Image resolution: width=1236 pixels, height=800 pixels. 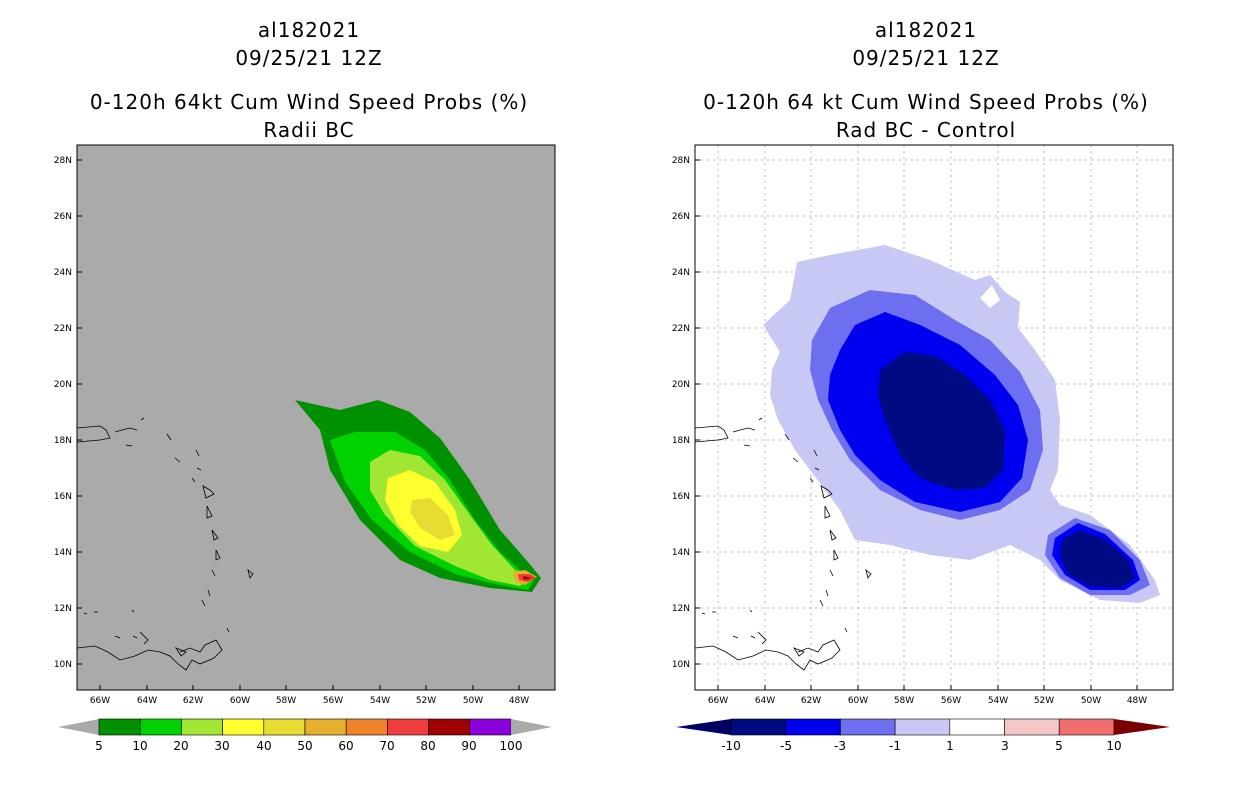 I want to click on right-lon-labels: 66W 64W 62W 60W 58W 56W 54W 52W 50W 48W, so click(x=927, y=701).